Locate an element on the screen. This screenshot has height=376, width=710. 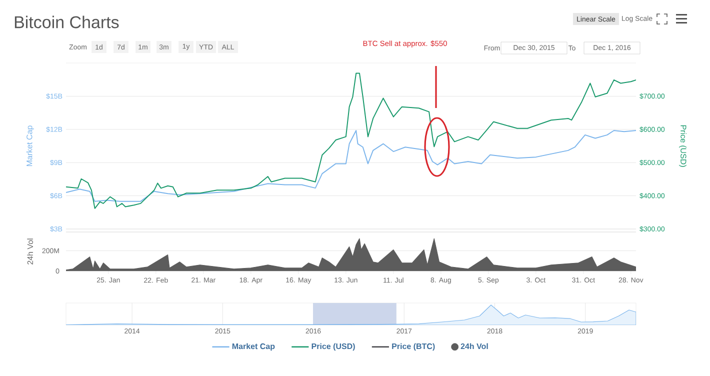
legend-label: Price (USD) is located at coordinates (333, 347).